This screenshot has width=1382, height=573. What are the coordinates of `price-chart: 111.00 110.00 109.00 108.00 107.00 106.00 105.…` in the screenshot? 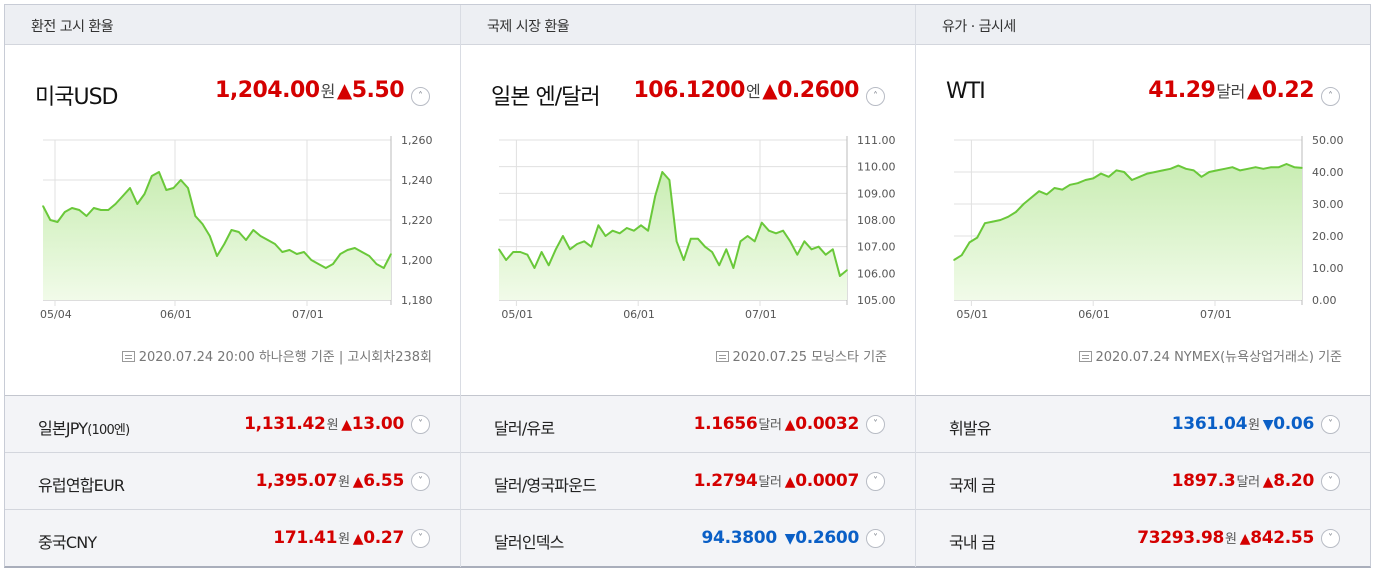 It's located at (697, 227).